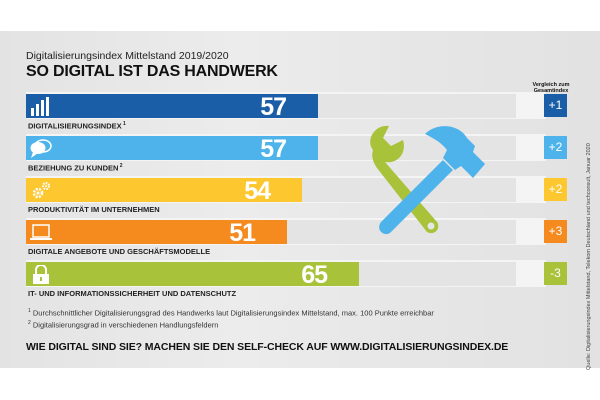 The width and height of the screenshot is (600, 400). I want to click on wrench-icon, so click(404, 179).